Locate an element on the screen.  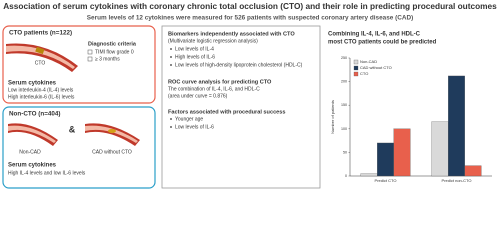
occlusion is located at coordinates (40, 50).